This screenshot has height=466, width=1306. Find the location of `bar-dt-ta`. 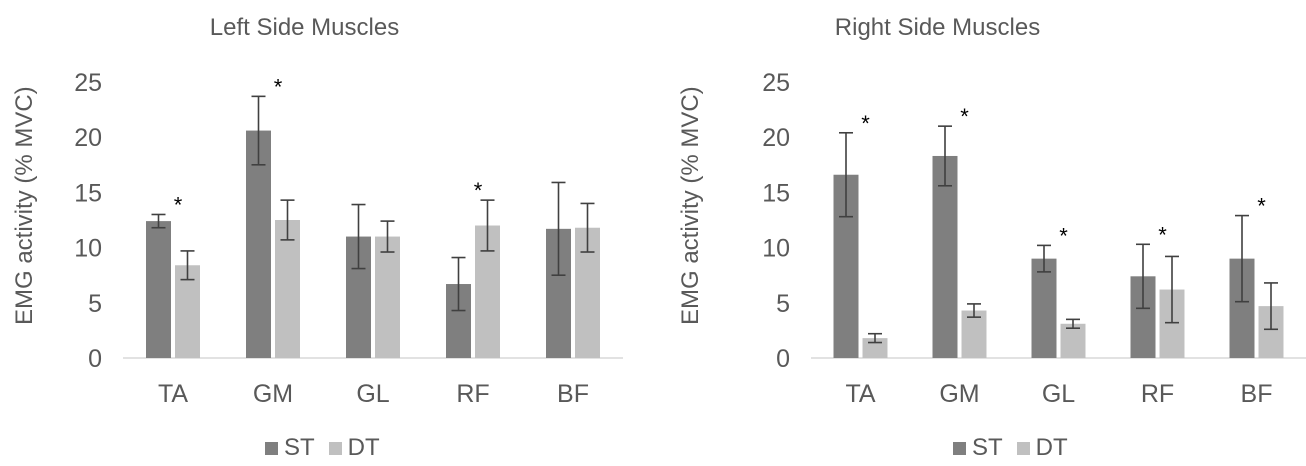

bar-dt-ta is located at coordinates (187, 311).